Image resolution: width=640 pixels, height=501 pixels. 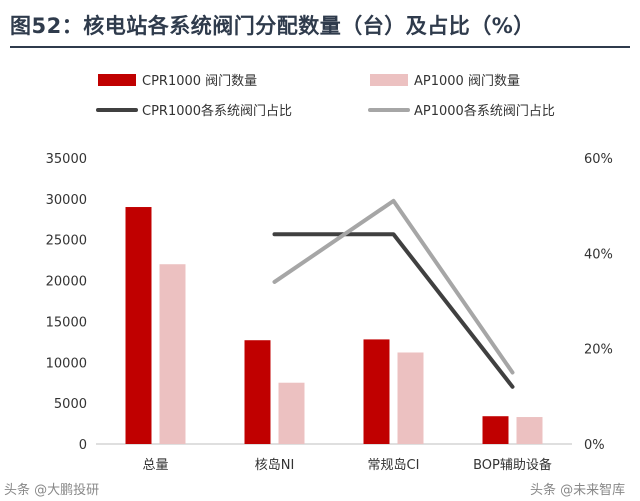 I want to click on lines, so click(x=393, y=293).